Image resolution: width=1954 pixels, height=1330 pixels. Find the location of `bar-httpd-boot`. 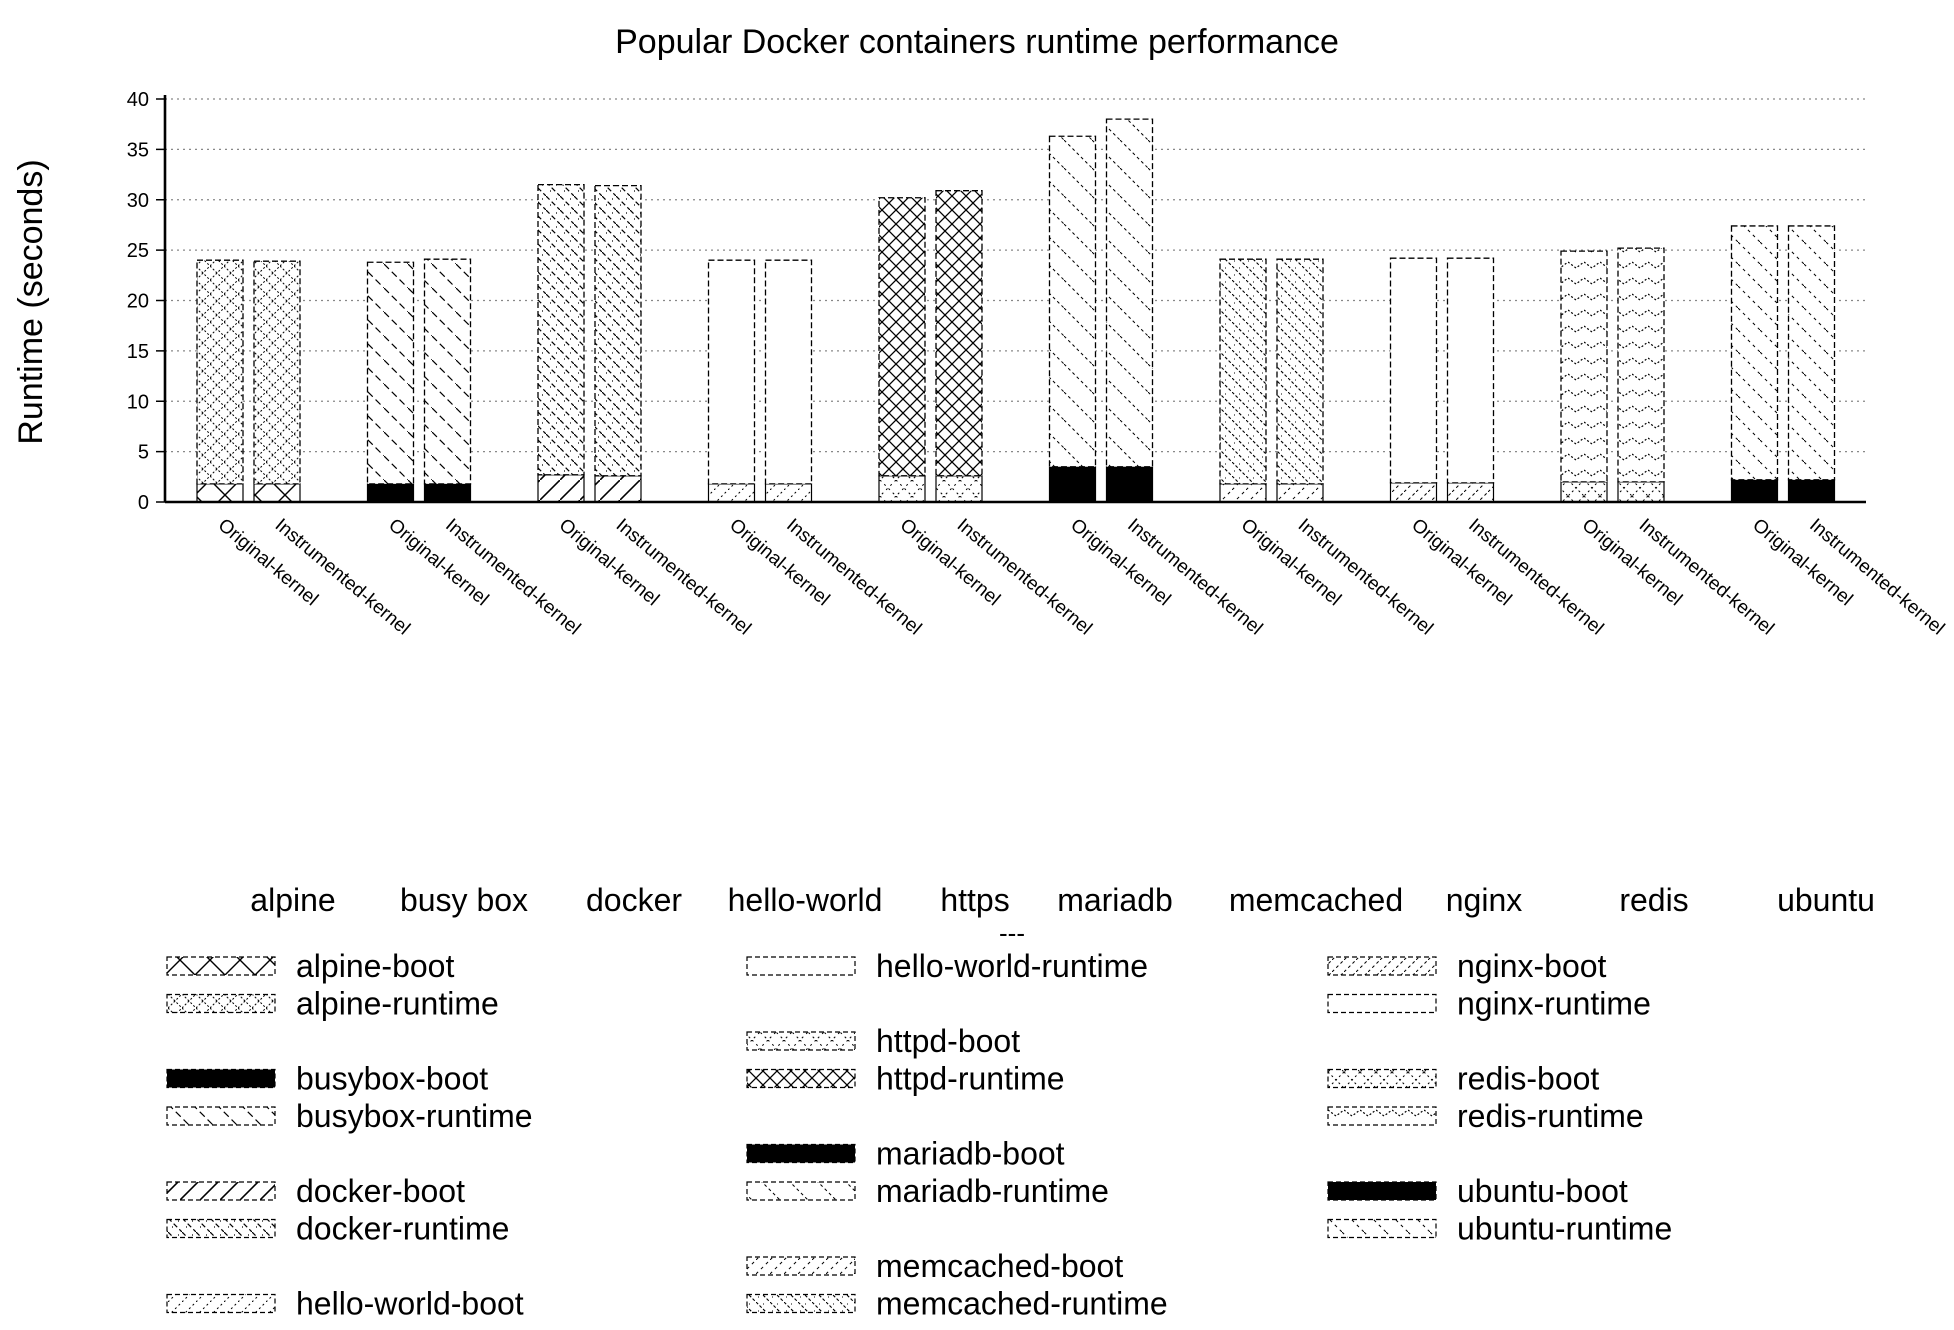

bar-httpd-boot is located at coordinates (902, 489).